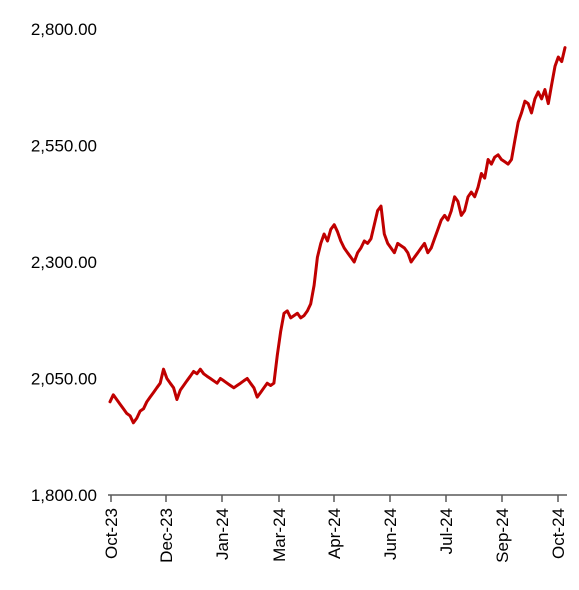 The height and width of the screenshot is (590, 579). What do you see at coordinates (334, 498) in the screenshot?
I see `x-axis-ticks` at bounding box center [334, 498].